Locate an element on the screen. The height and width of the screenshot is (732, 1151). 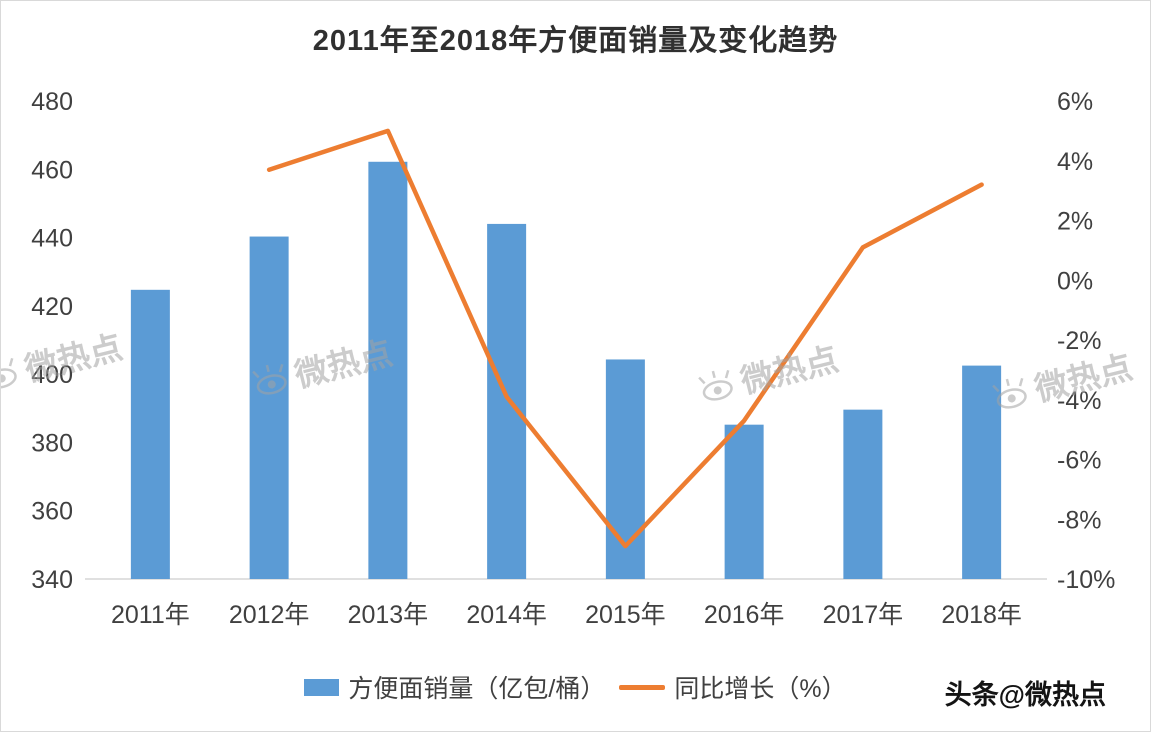
bar-2013年 is located at coordinates (388, 370).